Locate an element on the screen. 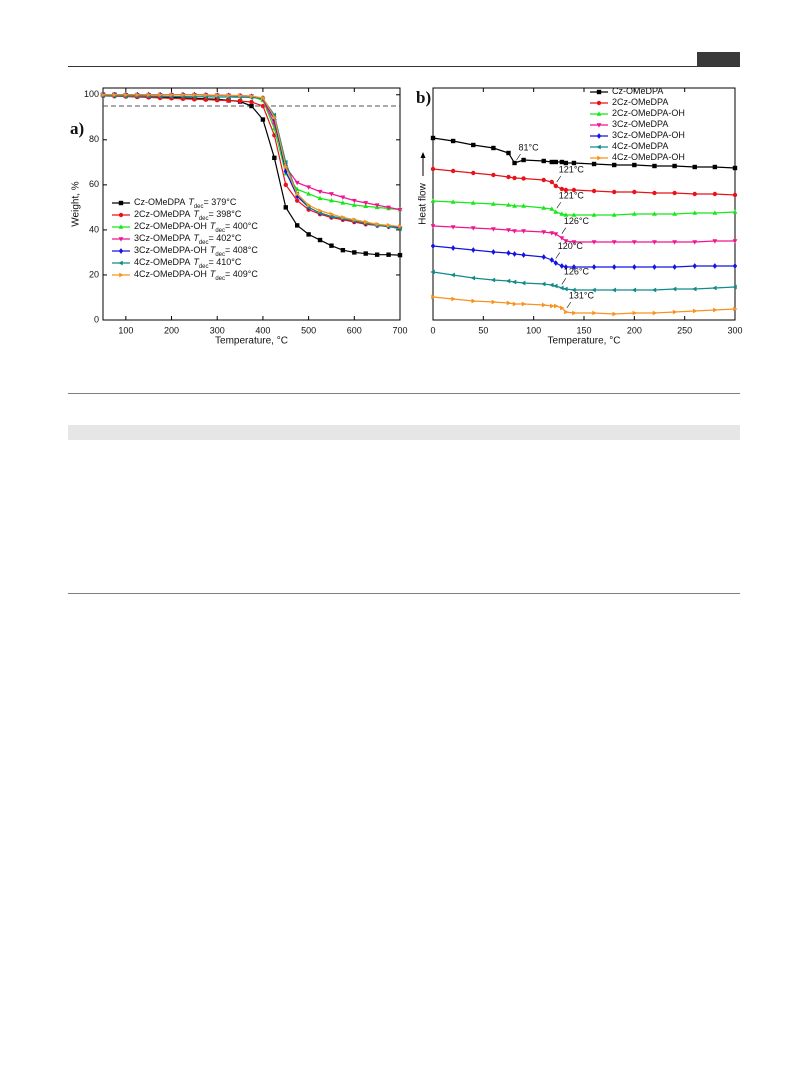  plot-frame is located at coordinates (584, 204).